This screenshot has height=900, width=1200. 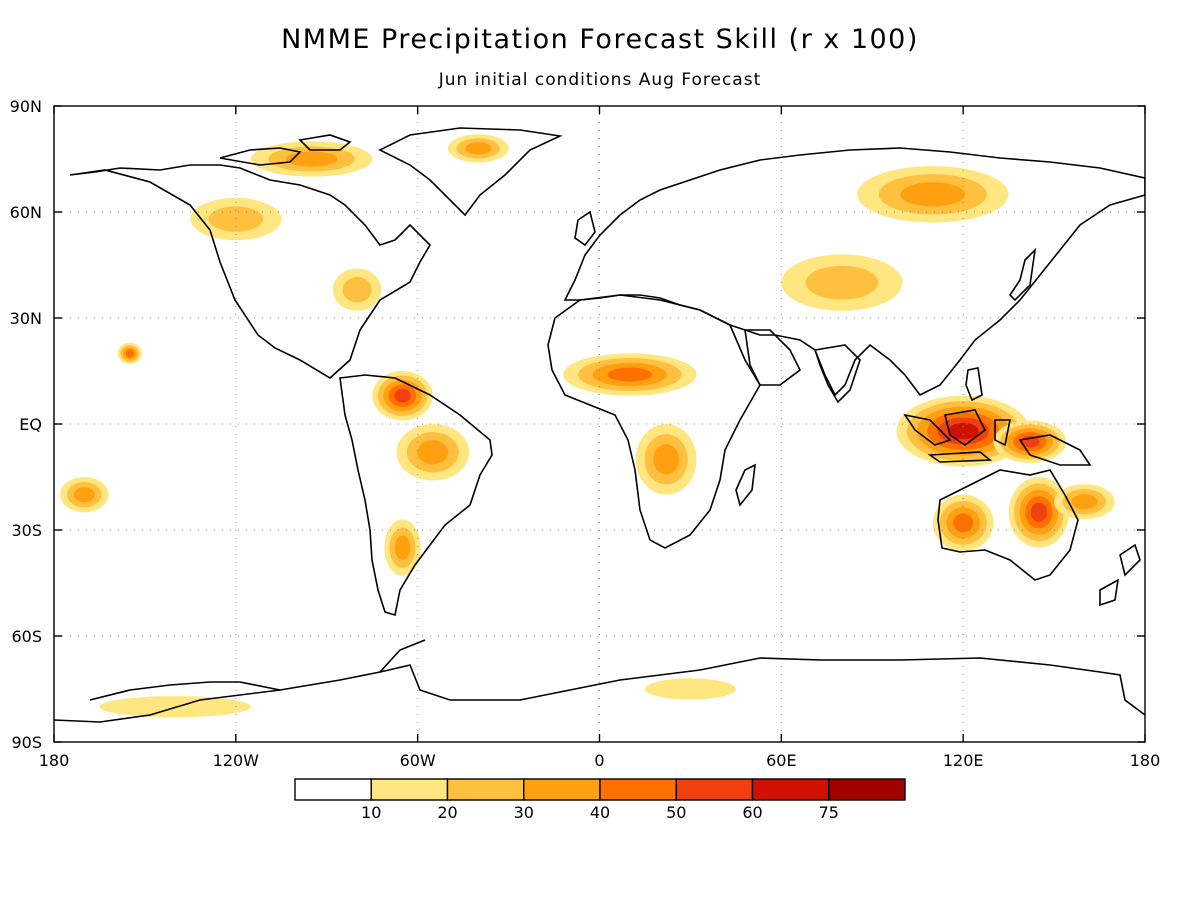 What do you see at coordinates (447, 812) in the screenshot?
I see `colorbar-label: 20` at bounding box center [447, 812].